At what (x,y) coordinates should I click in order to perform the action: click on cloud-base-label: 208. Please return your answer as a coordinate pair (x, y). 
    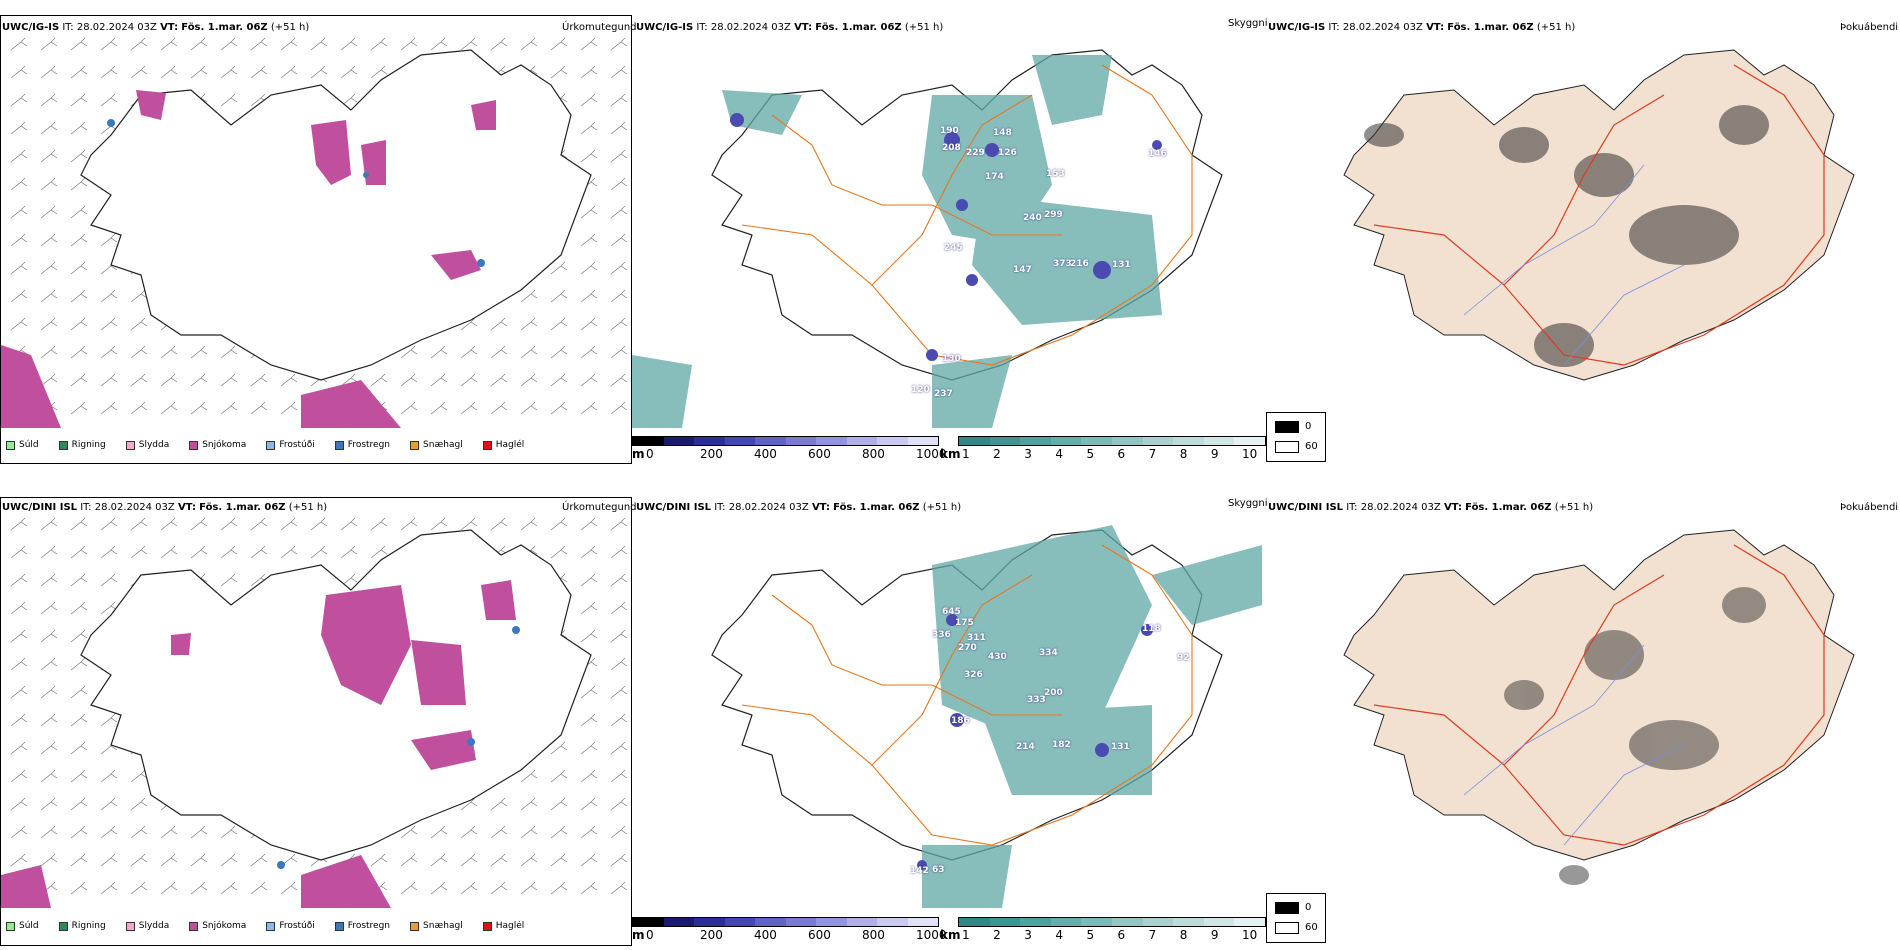
    Looking at the image, I should click on (951, 148).